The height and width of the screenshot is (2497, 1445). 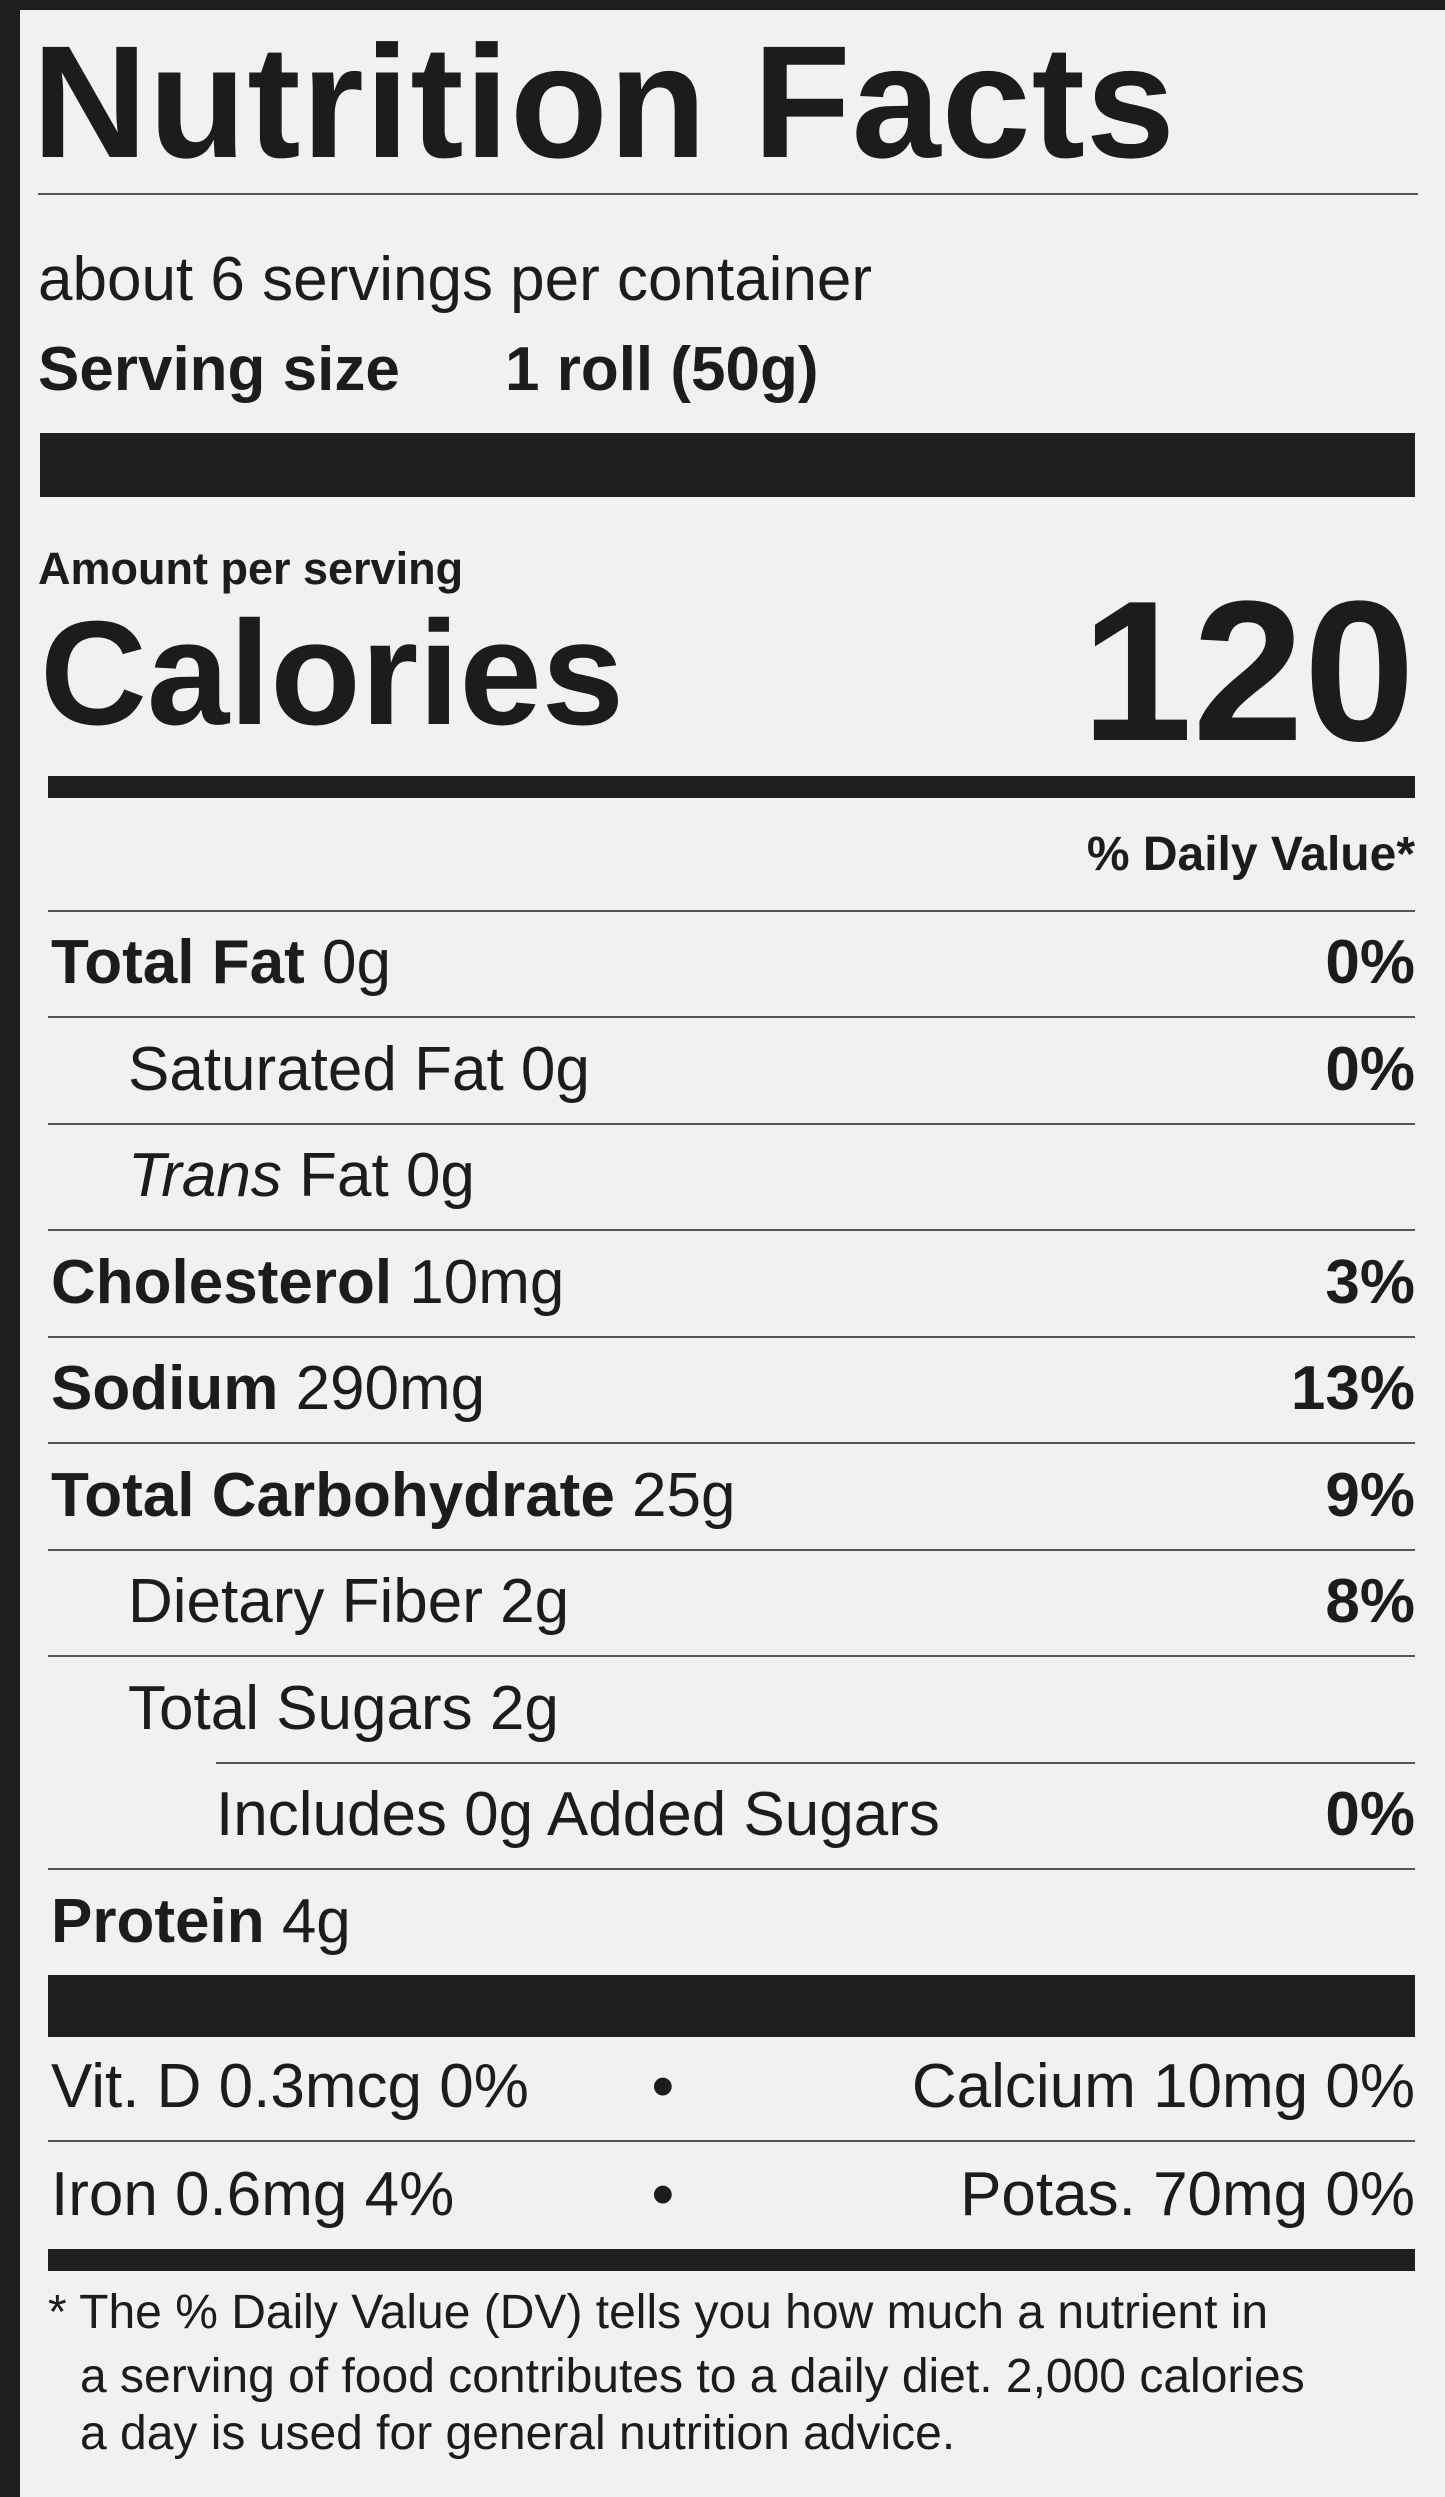 I want to click on calories-value: 120, so click(x=1248, y=671).